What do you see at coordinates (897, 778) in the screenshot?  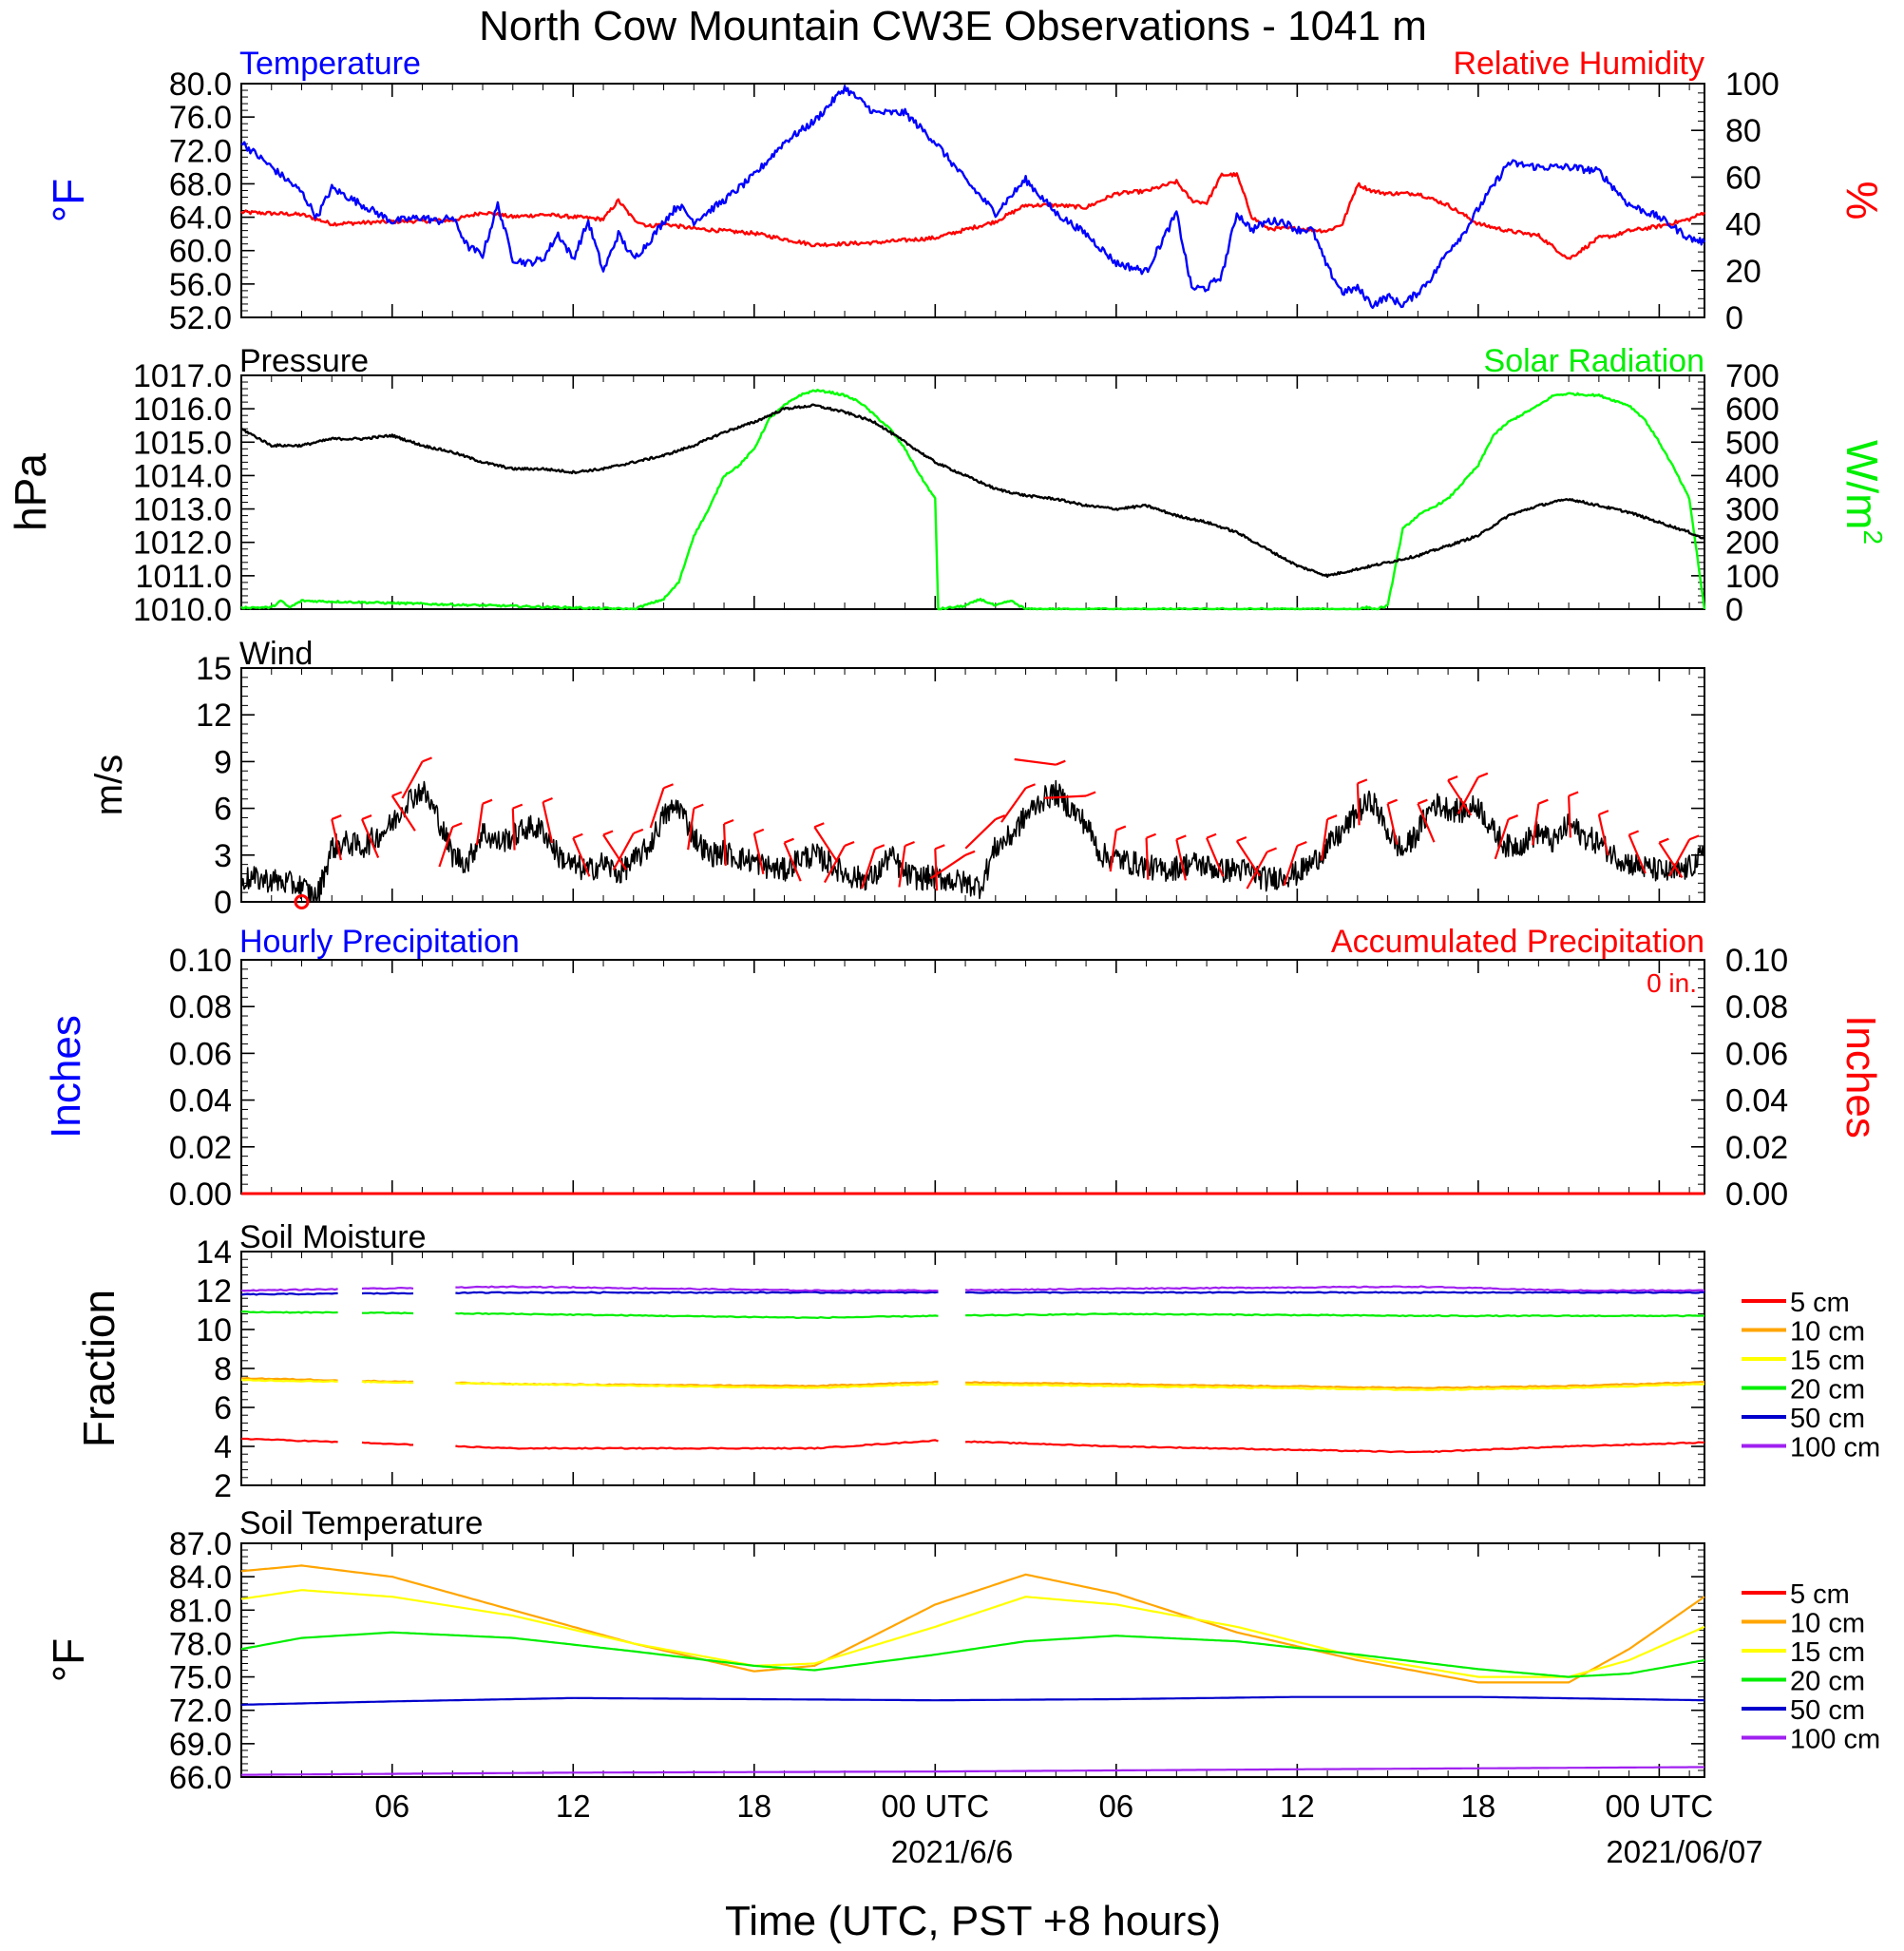 I see `panel-wind: Wind m/s 15 12 9 6 3 0` at bounding box center [897, 778].